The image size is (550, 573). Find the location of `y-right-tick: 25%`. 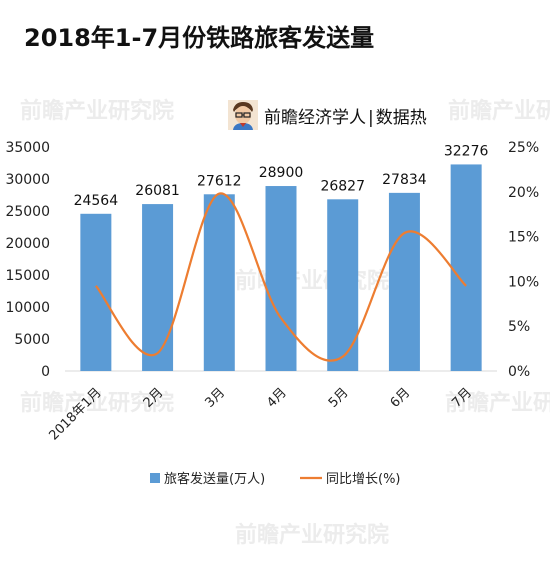

y-right-tick: 25% is located at coordinates (523, 148).